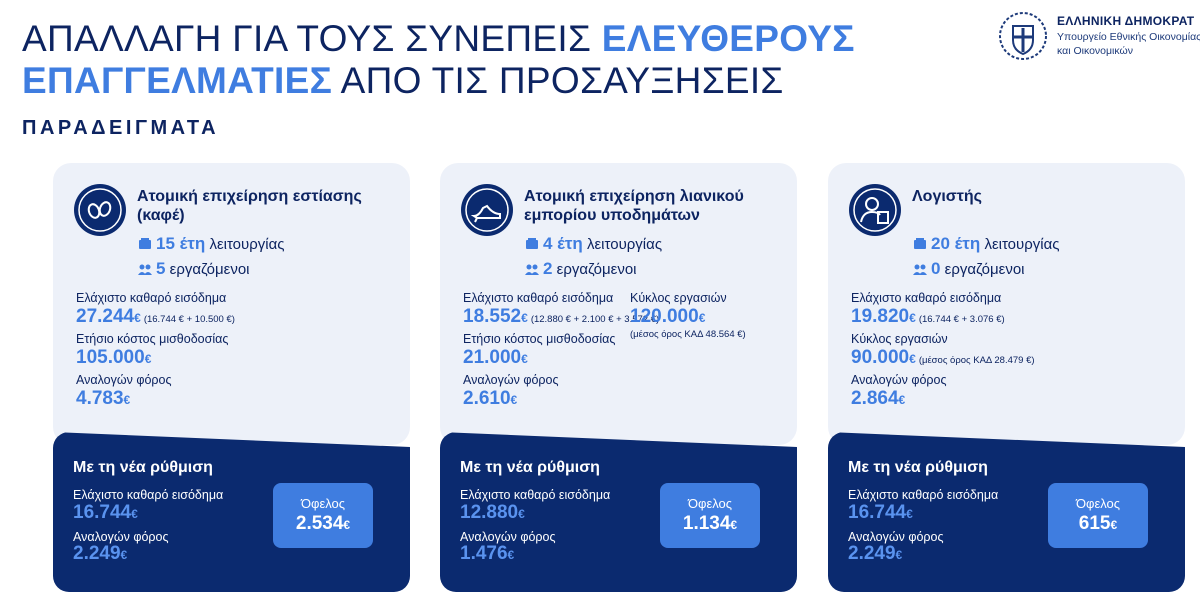 The height and width of the screenshot is (606, 1200). Describe the element at coordinates (1023, 36) in the screenshot. I see `logo-emblem` at that location.